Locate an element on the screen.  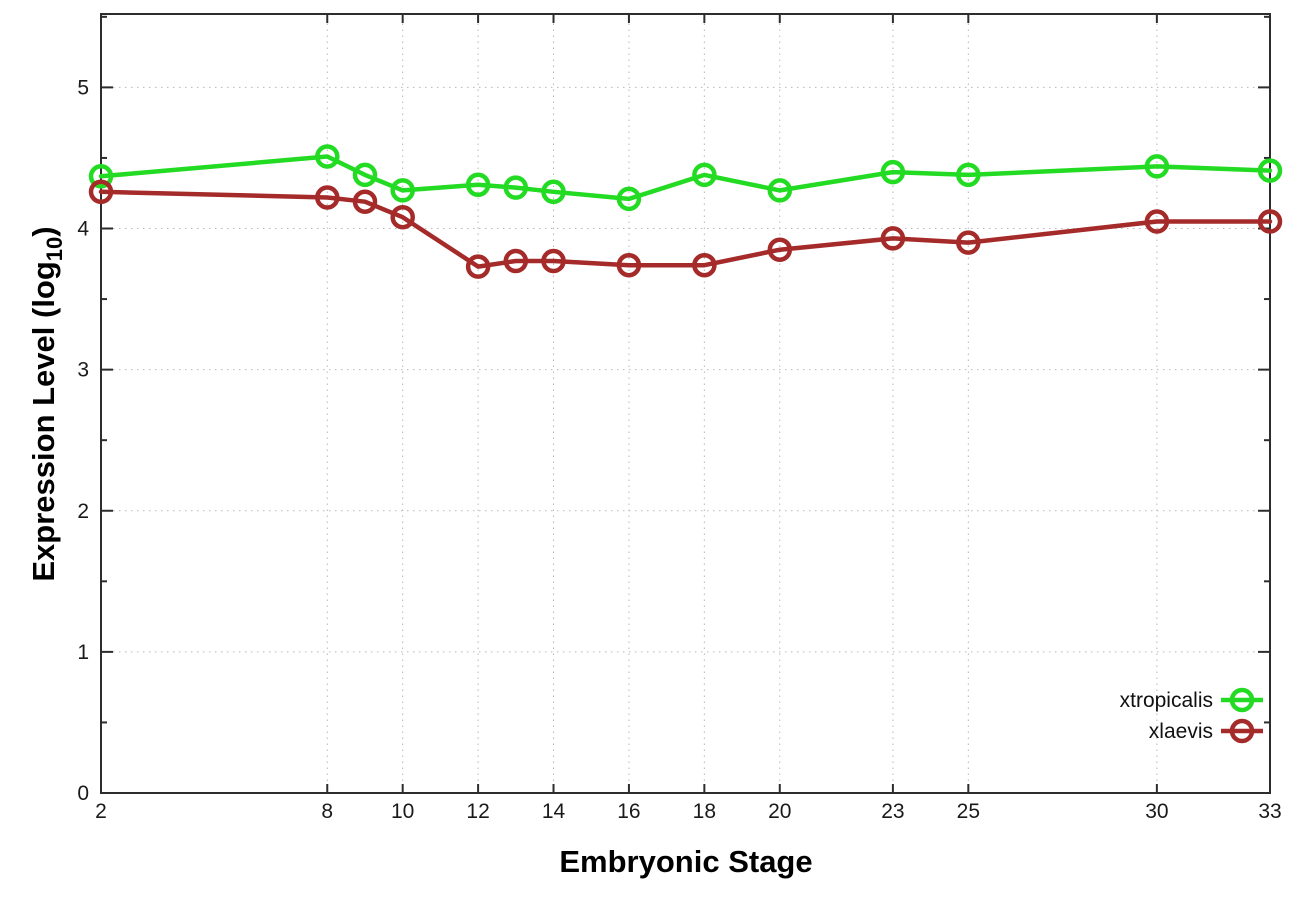
x-tick-label: 16 is located at coordinates (628, 811).